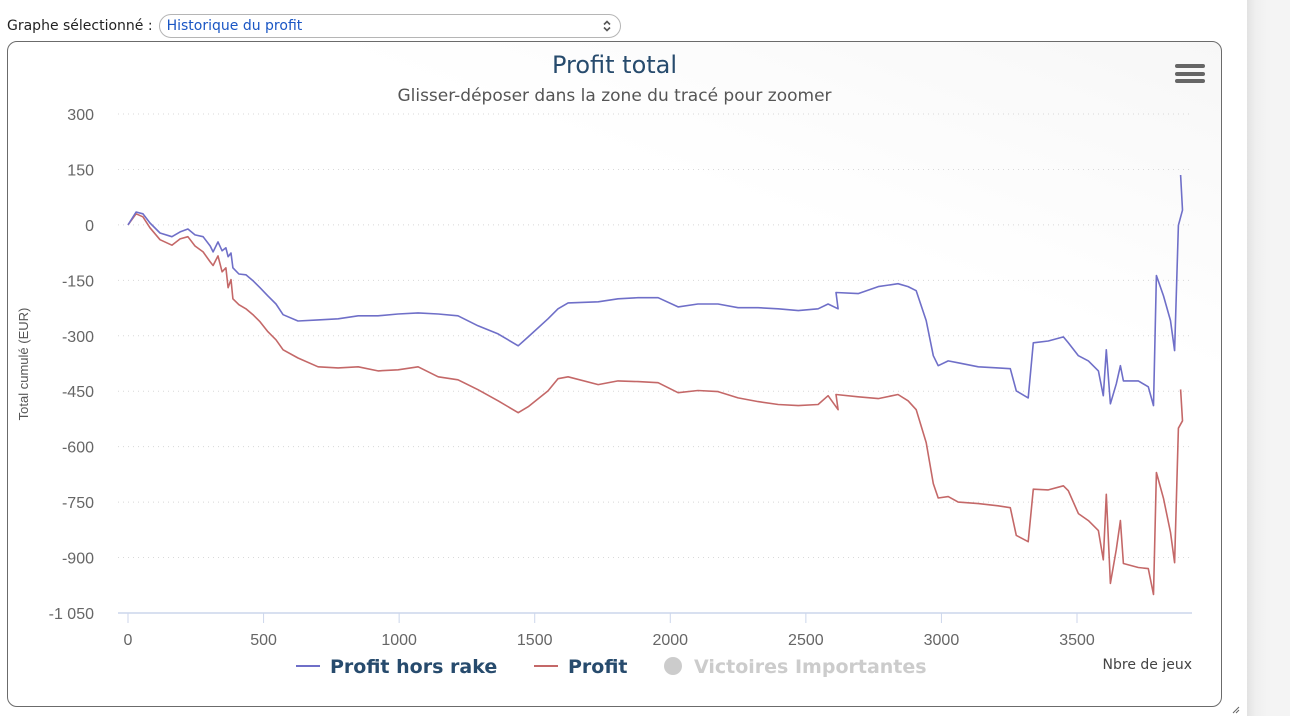  I want to click on x-tick-label: 2500, so click(806, 640).